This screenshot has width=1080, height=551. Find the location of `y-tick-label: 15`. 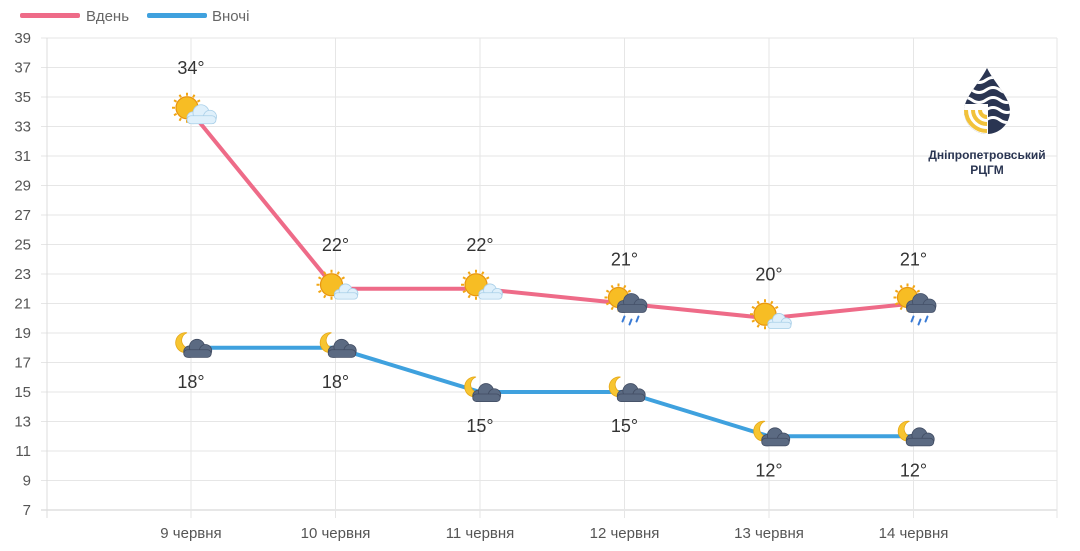

y-tick-label: 15 is located at coordinates (22, 392).